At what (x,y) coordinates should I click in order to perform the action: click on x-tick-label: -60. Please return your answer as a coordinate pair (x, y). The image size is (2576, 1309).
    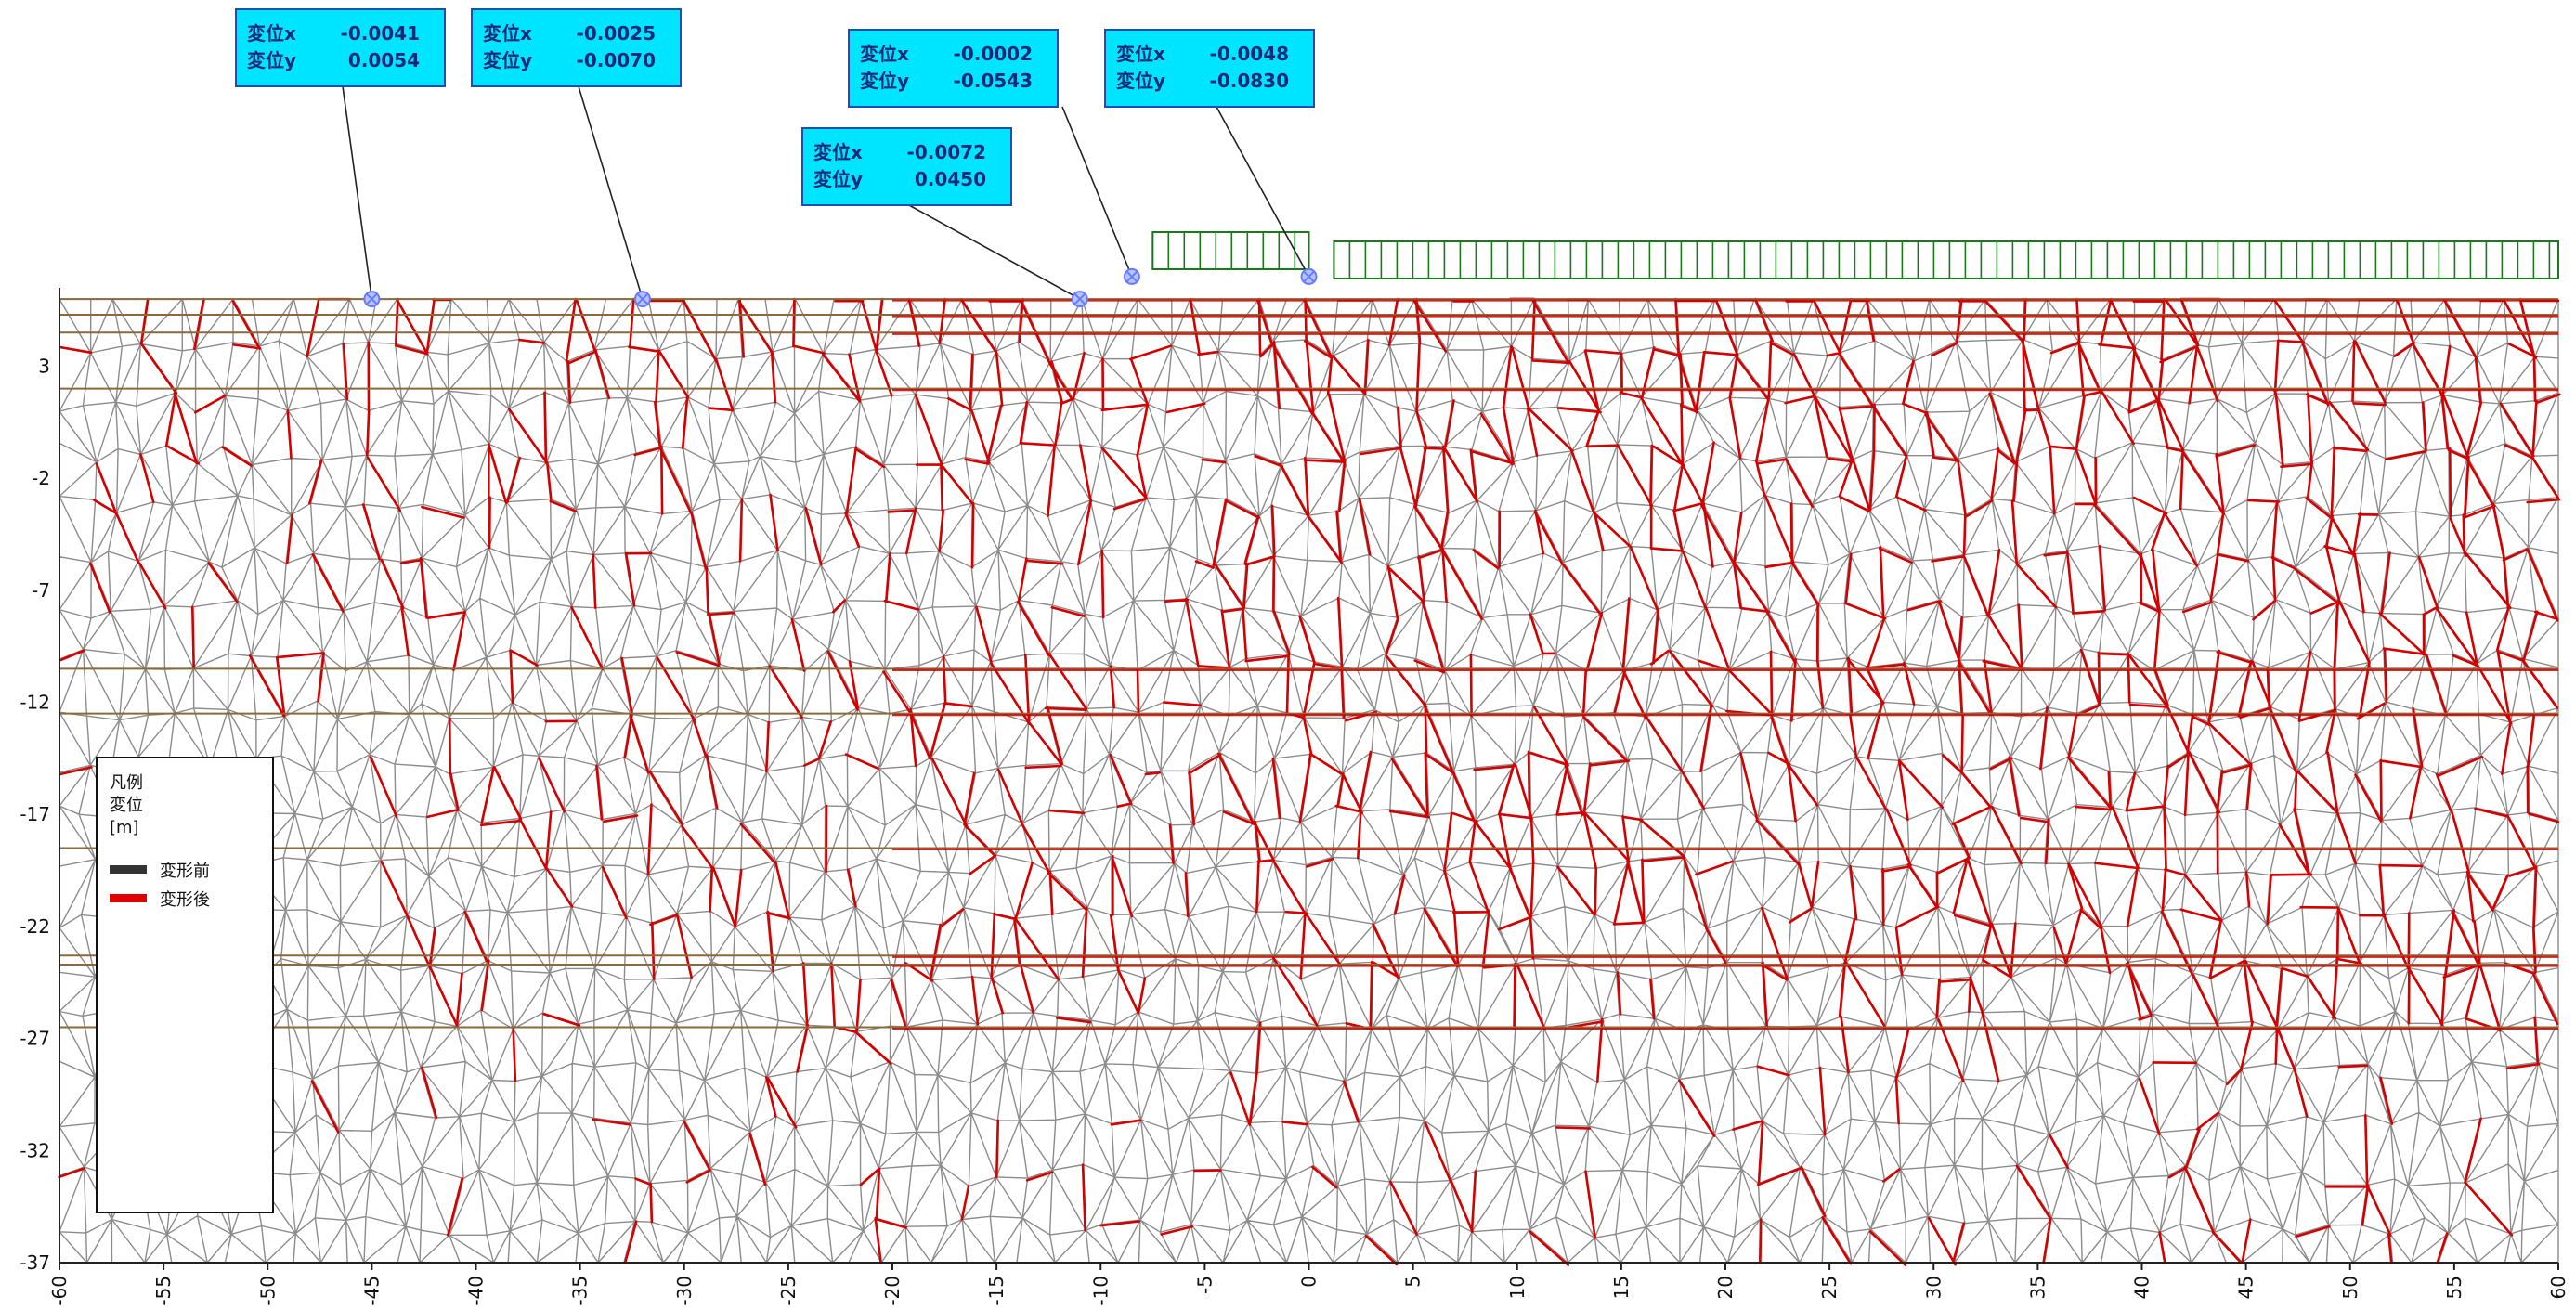
    Looking at the image, I should click on (59, 1291).